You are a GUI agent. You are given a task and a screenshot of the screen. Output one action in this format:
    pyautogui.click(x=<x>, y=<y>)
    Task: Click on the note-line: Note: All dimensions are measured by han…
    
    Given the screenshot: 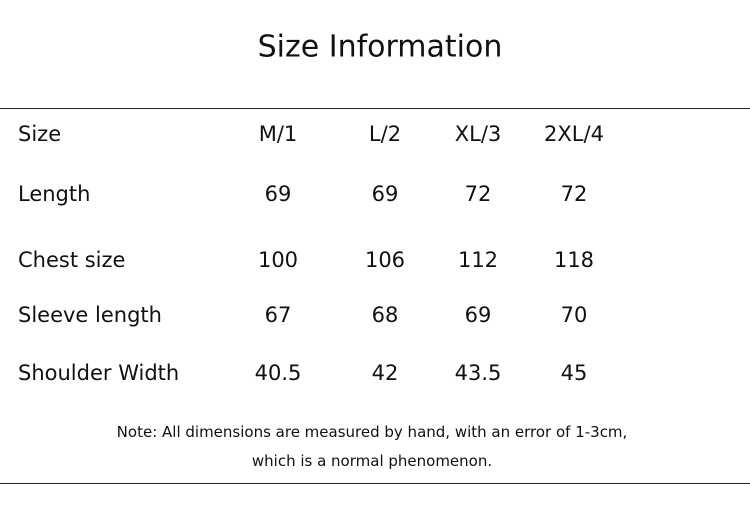 What is the action you would take?
    pyautogui.click(x=372, y=432)
    